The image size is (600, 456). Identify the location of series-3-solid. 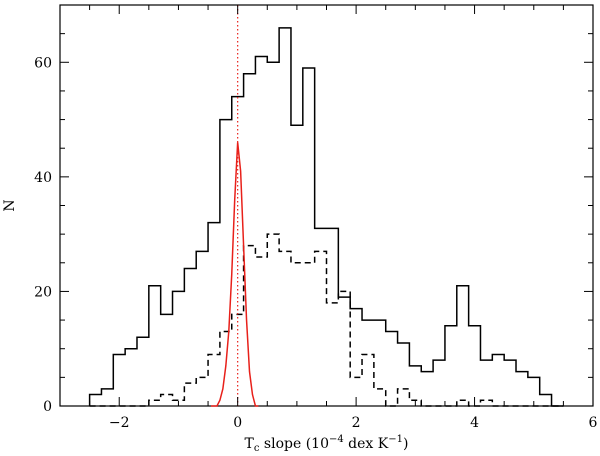
(235, 274).